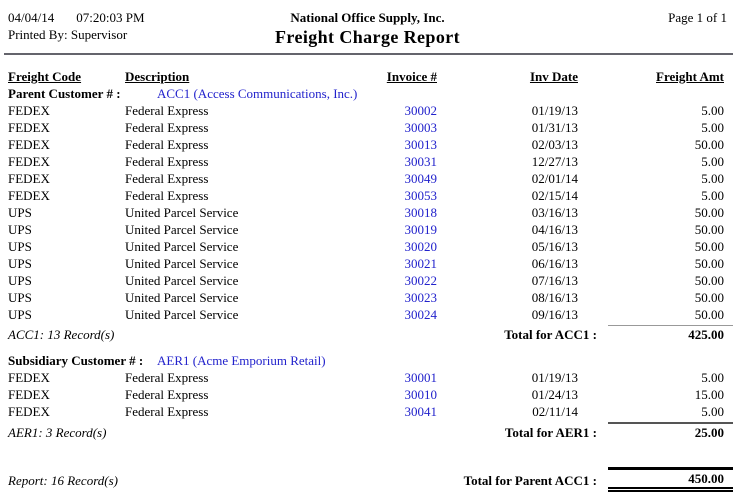 The height and width of the screenshot is (502, 737). Describe the element at coordinates (421, 110) in the screenshot. I see `invoice-link: 30002` at that location.